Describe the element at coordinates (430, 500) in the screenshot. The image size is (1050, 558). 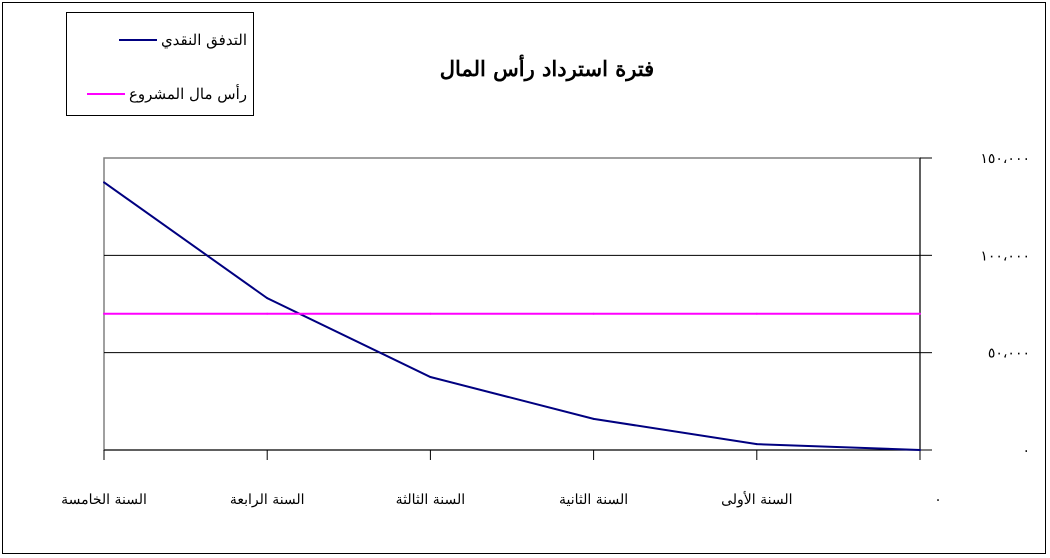
I see `x-tick-label-3: السنة الثالثة` at that location.